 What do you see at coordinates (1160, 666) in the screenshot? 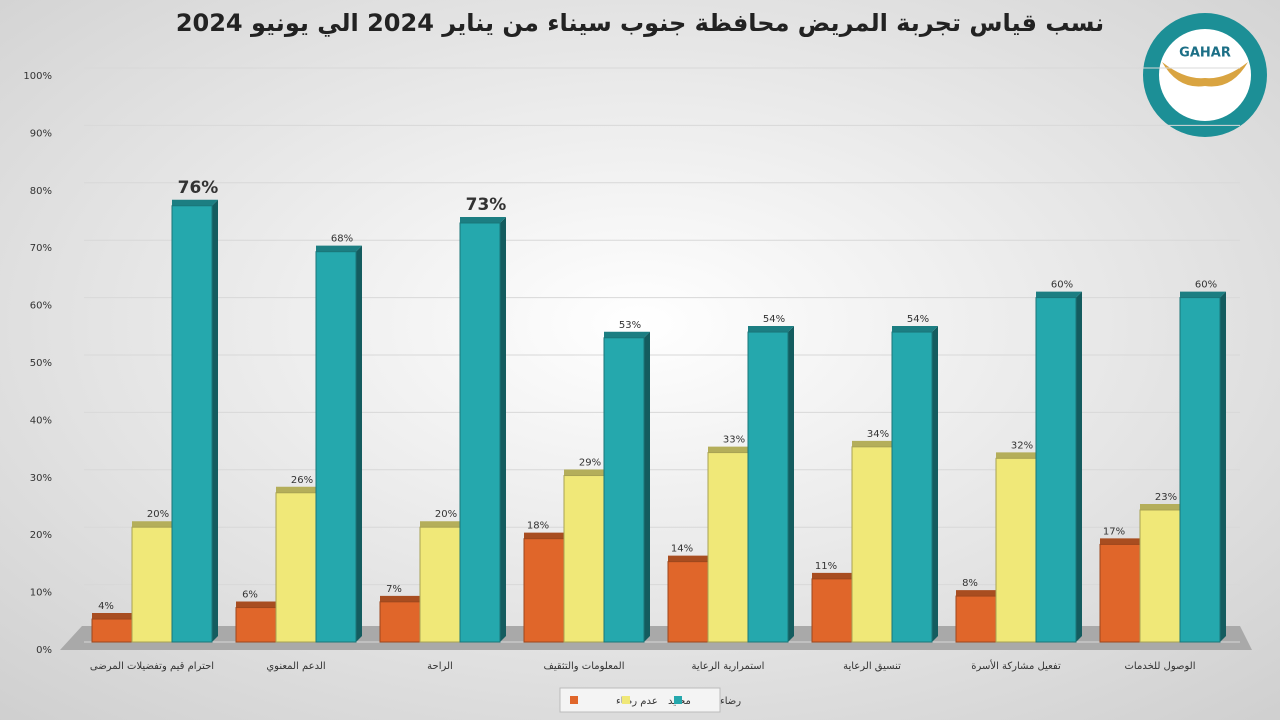
I see `x-tick-label: الوصول للخدمات` at bounding box center [1160, 666].